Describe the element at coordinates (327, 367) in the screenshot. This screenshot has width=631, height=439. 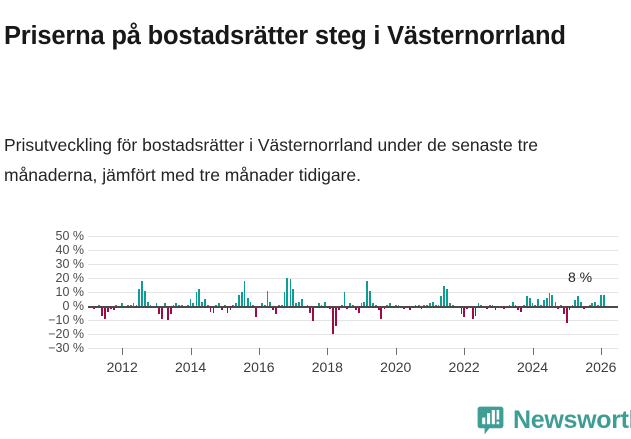
I see `x-axis-tick-label: 2018` at that location.